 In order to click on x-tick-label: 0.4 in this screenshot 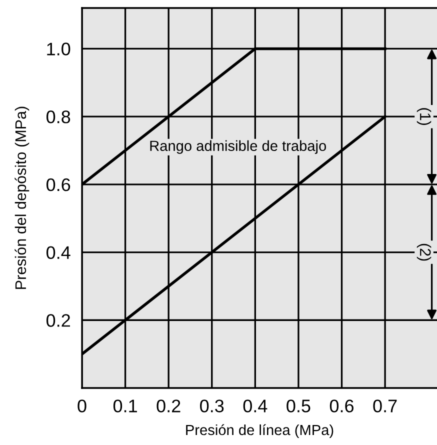, I will do `click(255, 406)`.